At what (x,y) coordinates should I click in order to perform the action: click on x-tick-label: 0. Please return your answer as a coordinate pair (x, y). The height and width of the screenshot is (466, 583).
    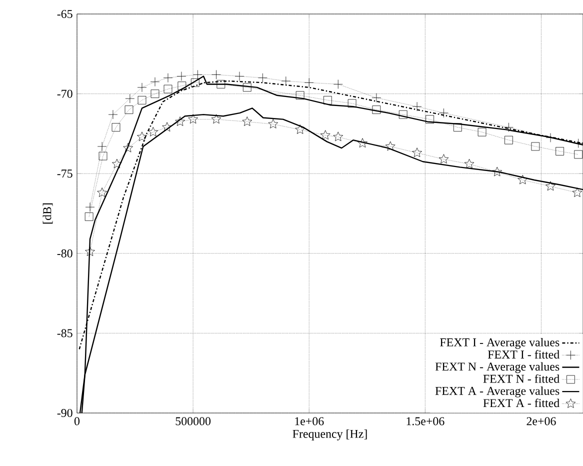
    Looking at the image, I should click on (77, 421).